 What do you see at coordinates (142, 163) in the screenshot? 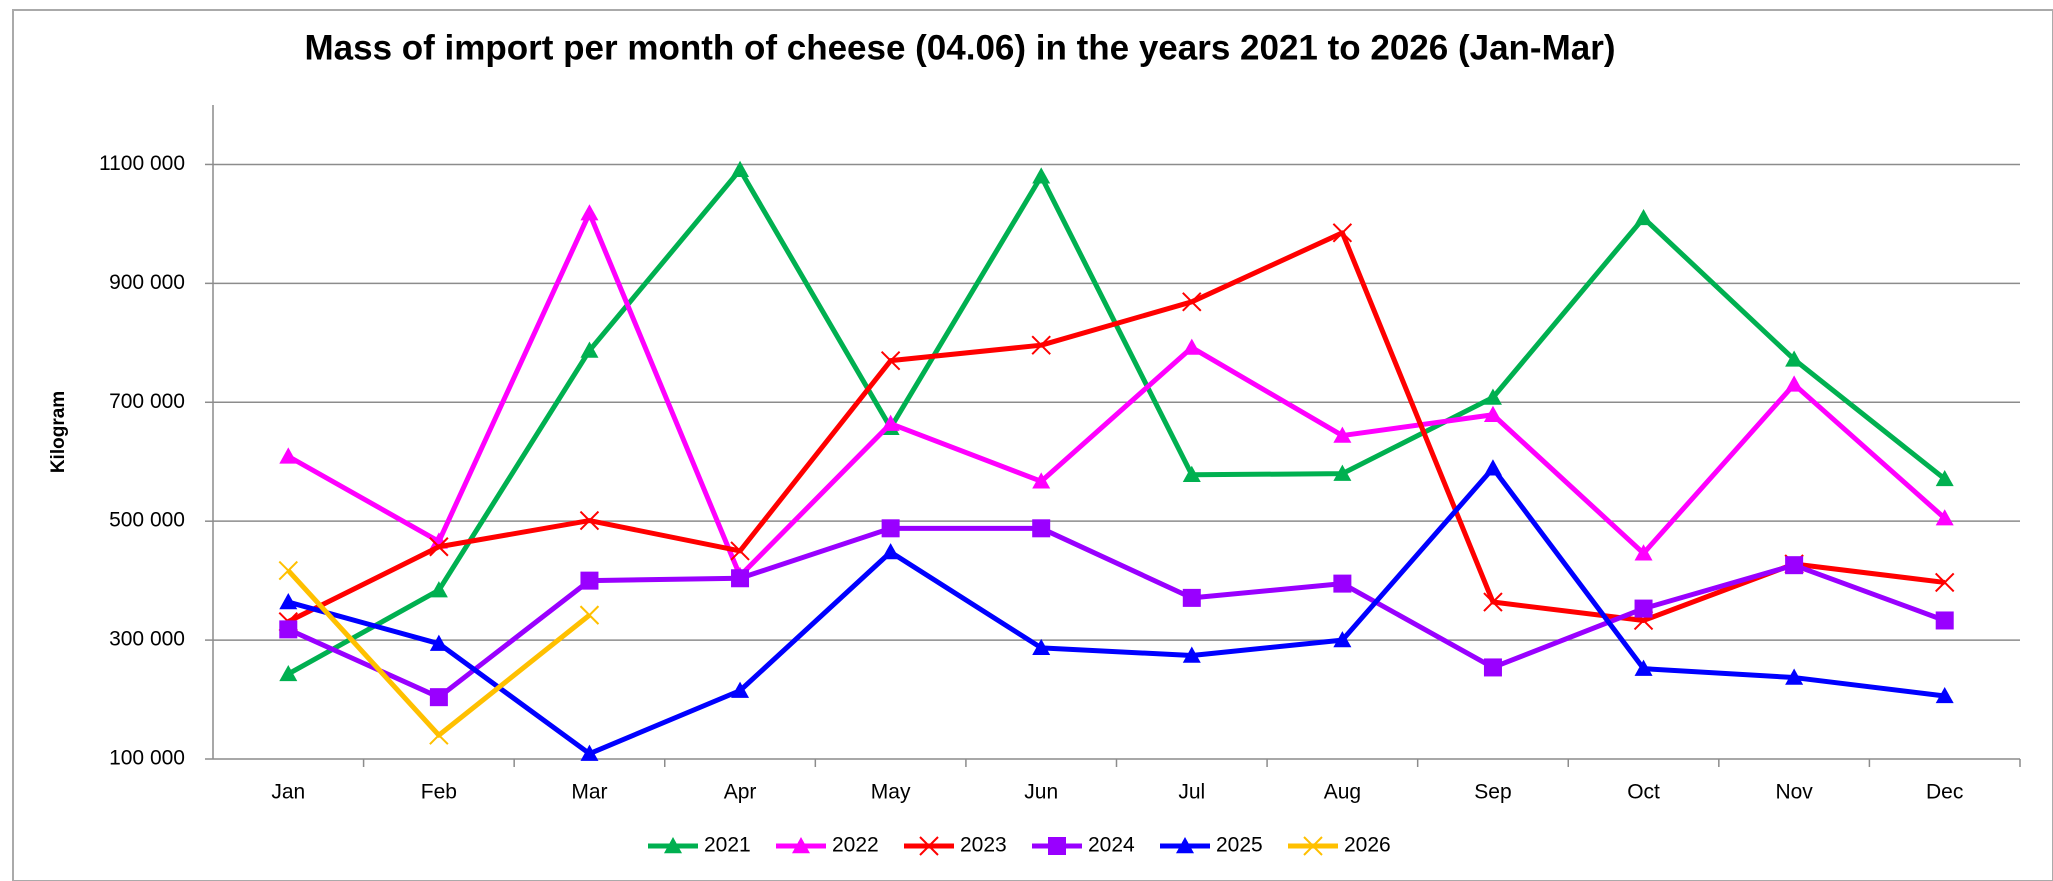
I see `y-tick-label: 1100 000` at bounding box center [142, 163].